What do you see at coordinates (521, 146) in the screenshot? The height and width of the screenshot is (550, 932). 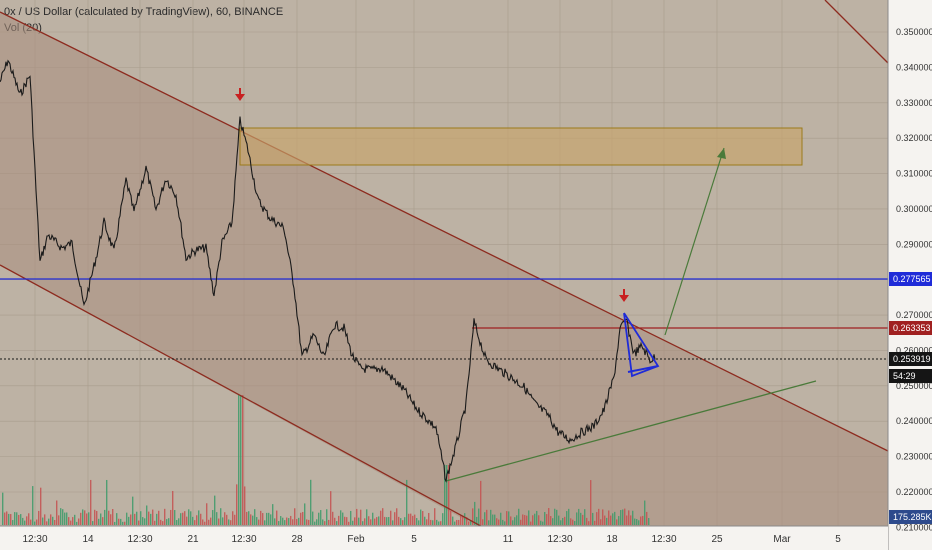 I see `target-zone` at bounding box center [521, 146].